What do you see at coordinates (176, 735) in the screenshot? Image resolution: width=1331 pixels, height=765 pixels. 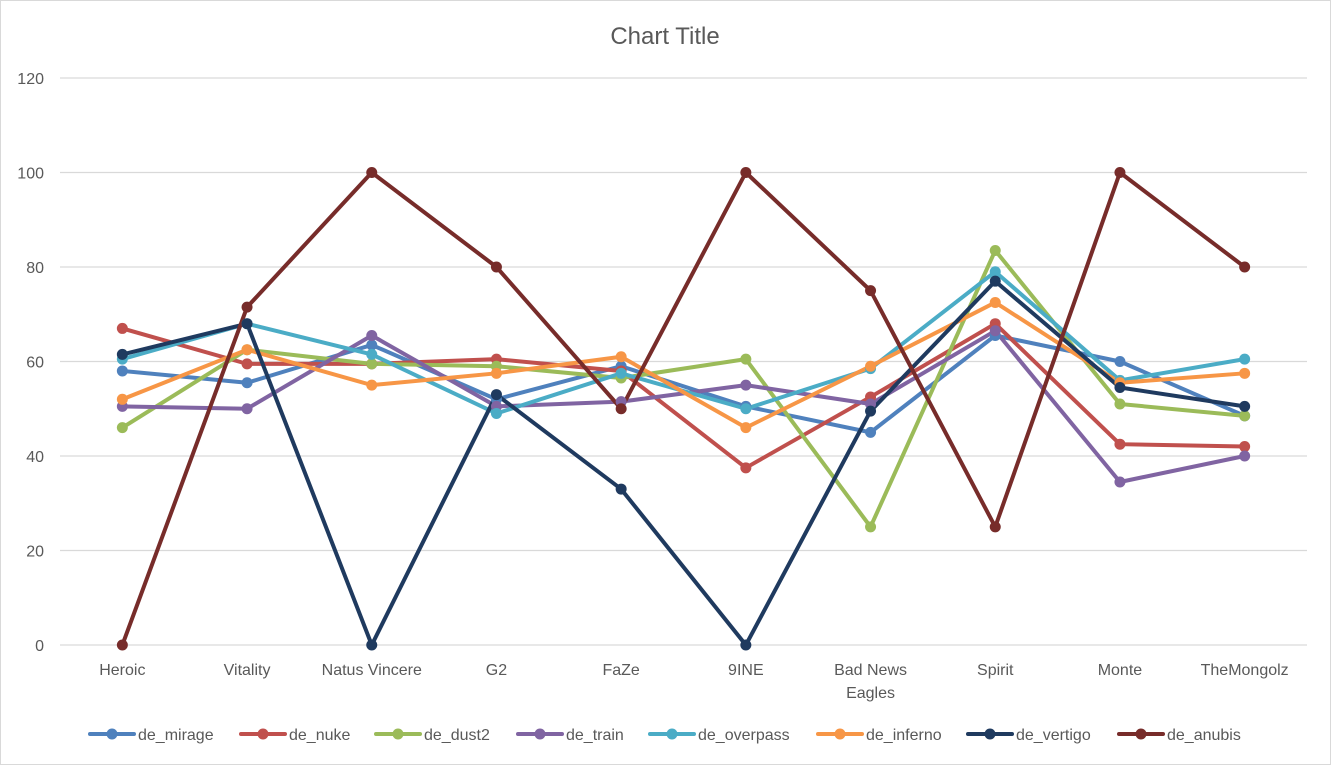 I see `legend-label: de_mirage` at bounding box center [176, 735].